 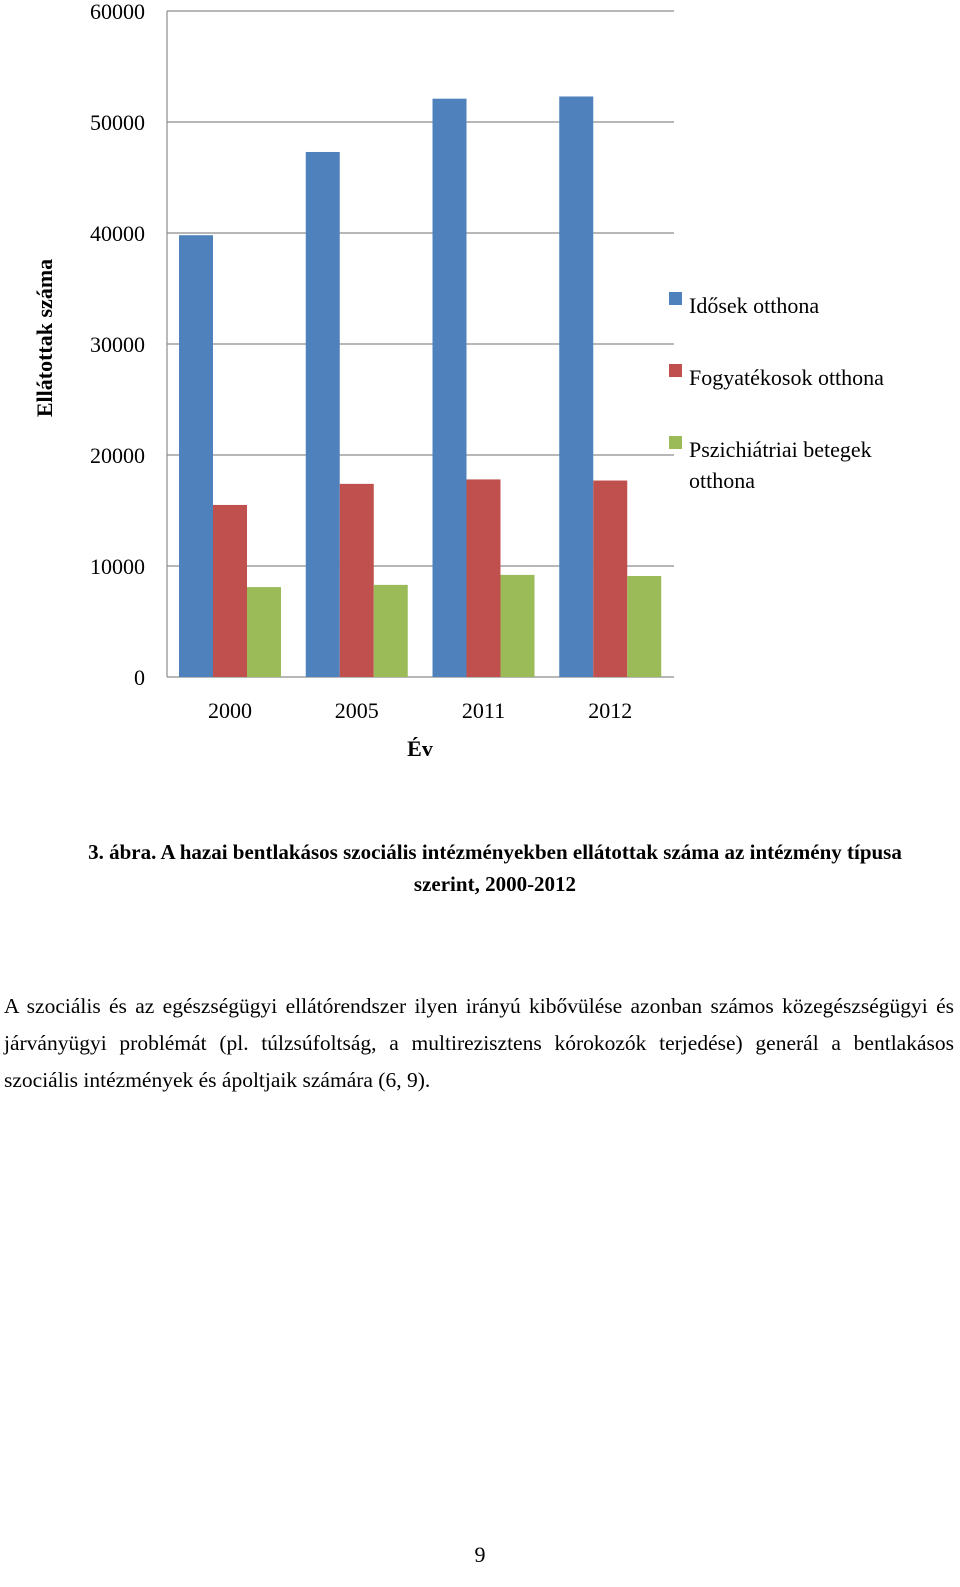 What do you see at coordinates (122, 852) in the screenshot?
I see `figure-caption-label: 3. ábra.` at bounding box center [122, 852].